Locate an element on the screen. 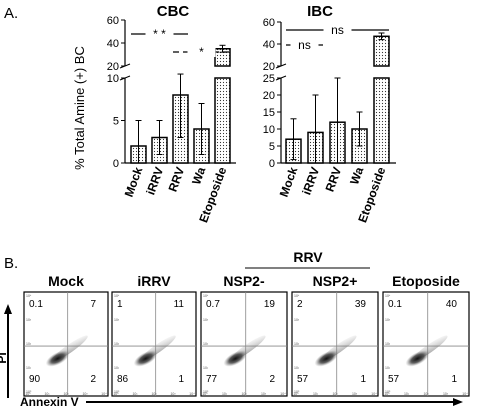 This screenshot has width=480, height=409. flow-panel-title: NSP2+ is located at coordinates (335, 281).